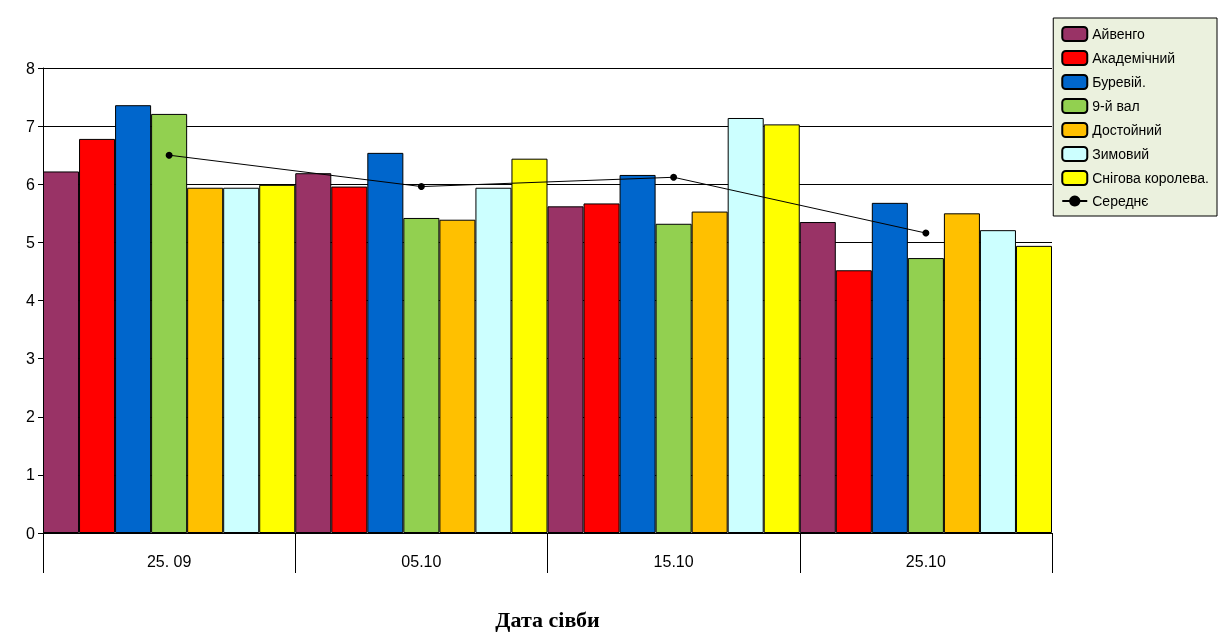  I want to click on legend-label: Буревій., so click(1119, 82).